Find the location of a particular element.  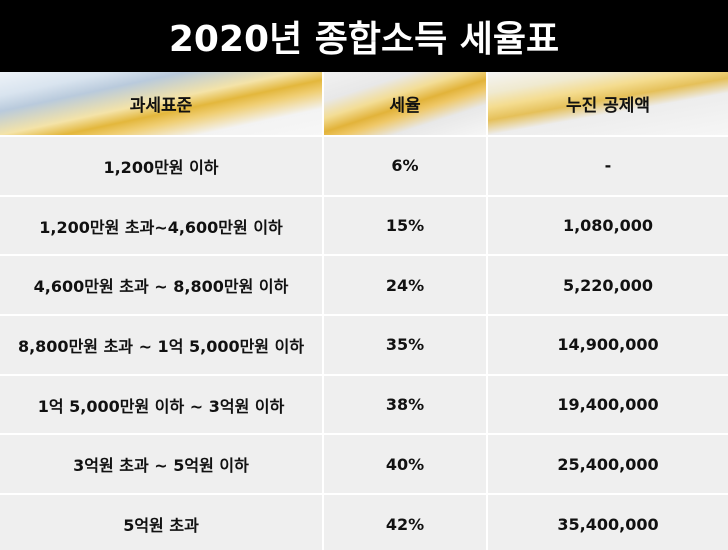

cell-tax-rate: 40% is located at coordinates (405, 464).